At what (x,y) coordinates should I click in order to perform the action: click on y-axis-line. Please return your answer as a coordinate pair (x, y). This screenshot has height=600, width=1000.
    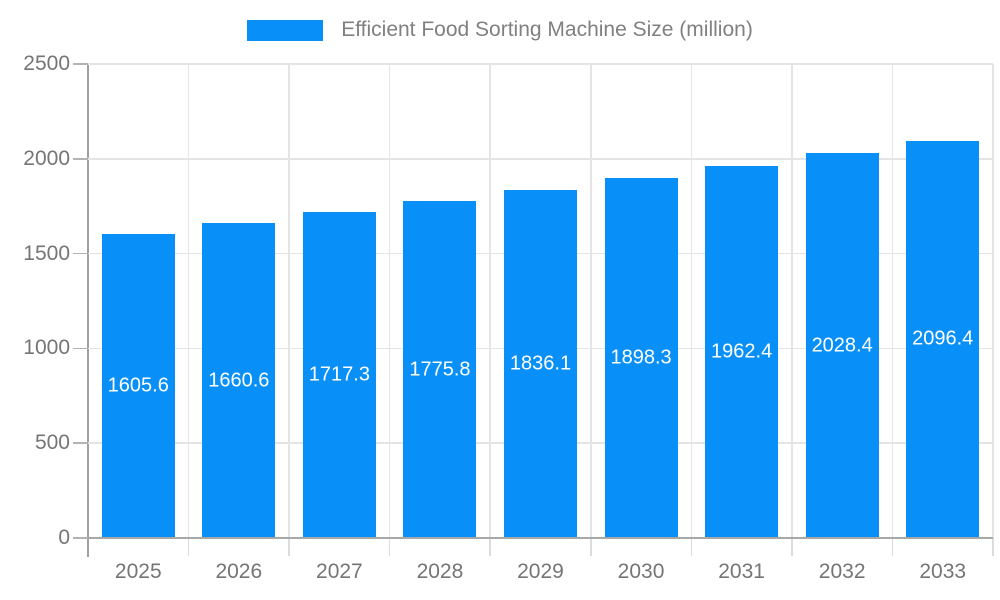
    Looking at the image, I should click on (88, 310).